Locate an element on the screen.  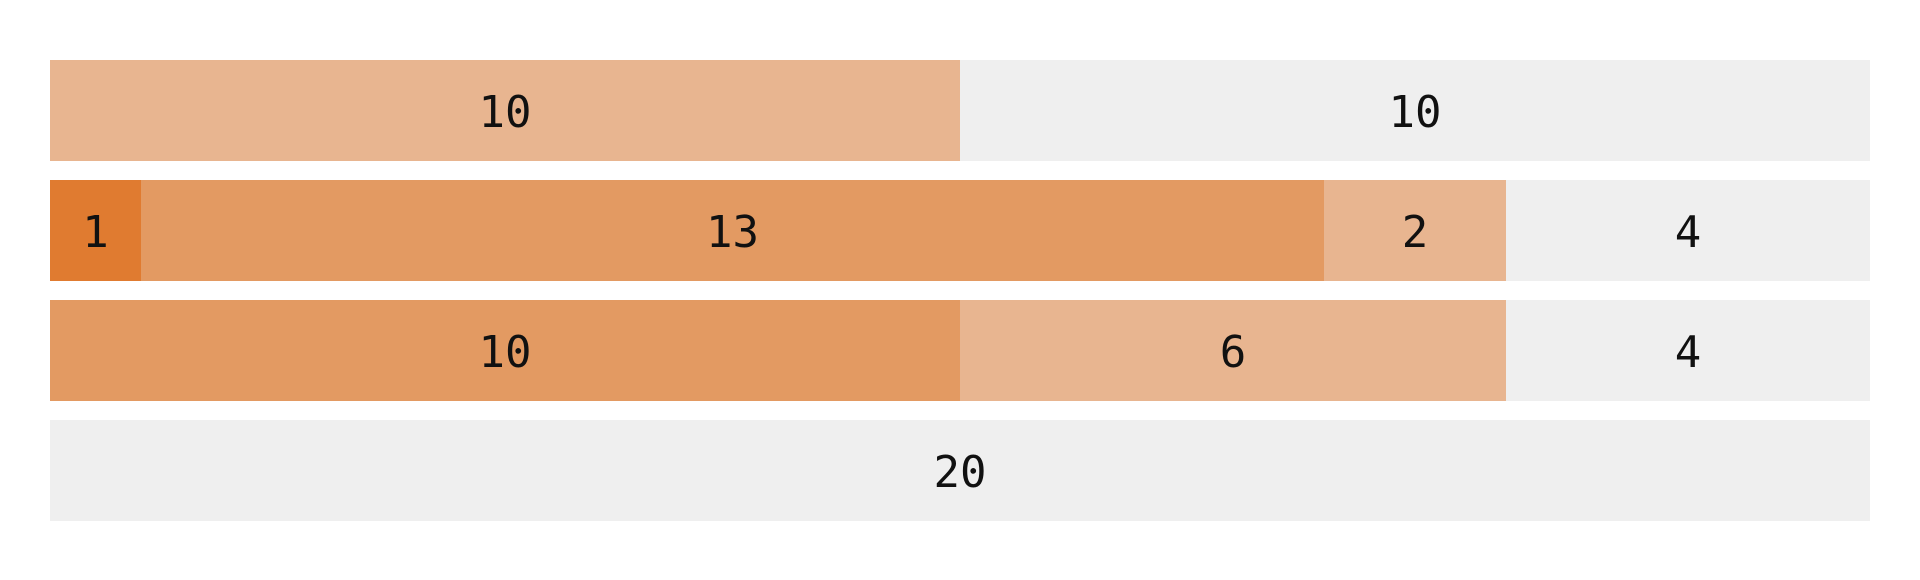
data-label-r2-s2: 4 is located at coordinates (1688, 352).